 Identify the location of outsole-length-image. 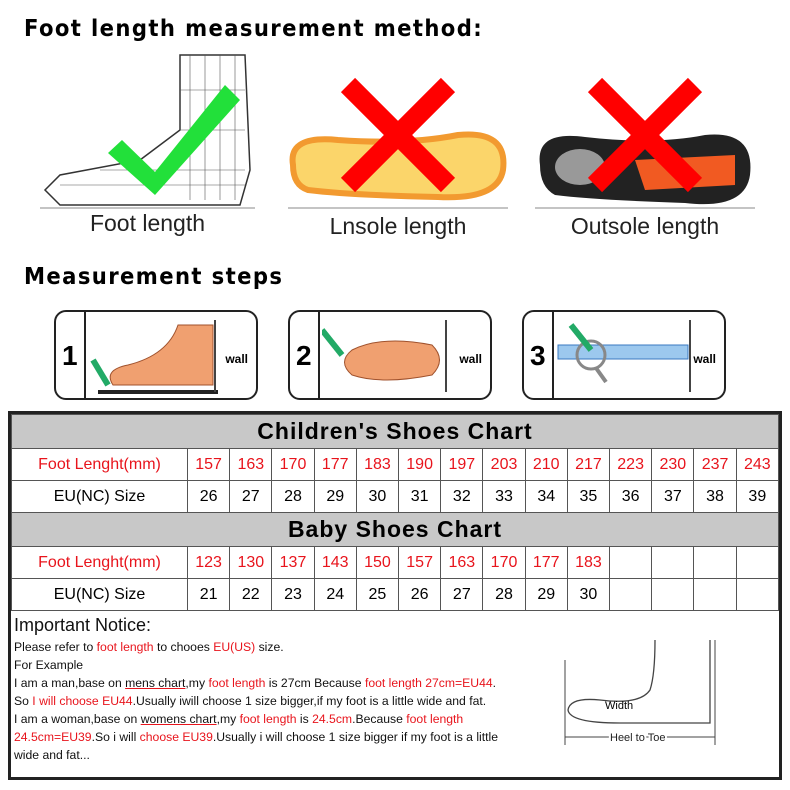
(645, 143).